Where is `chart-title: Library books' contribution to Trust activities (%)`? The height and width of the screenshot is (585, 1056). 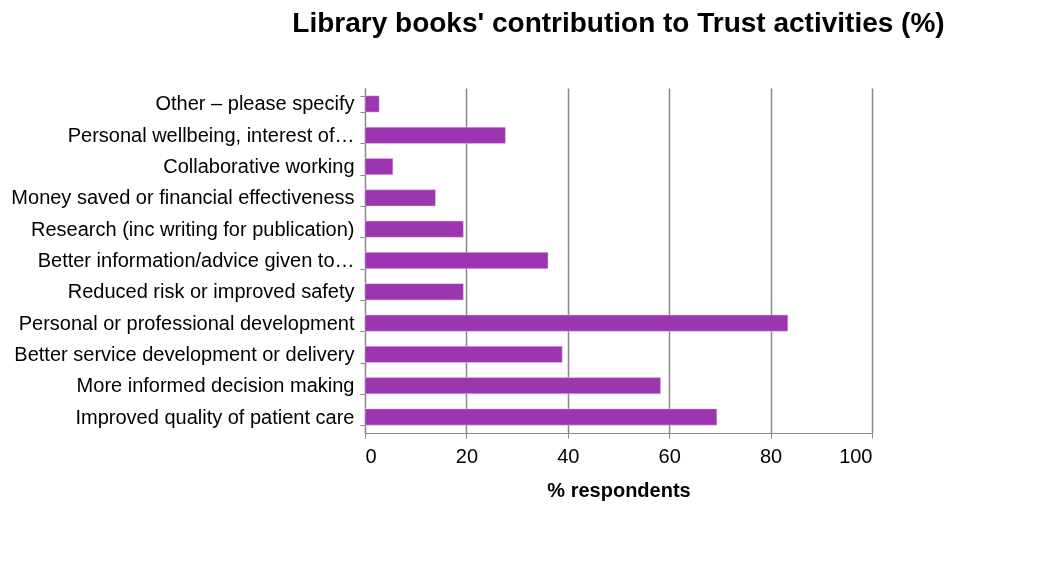 chart-title: Library books' contribution to Trust activities (%) is located at coordinates (618, 22).